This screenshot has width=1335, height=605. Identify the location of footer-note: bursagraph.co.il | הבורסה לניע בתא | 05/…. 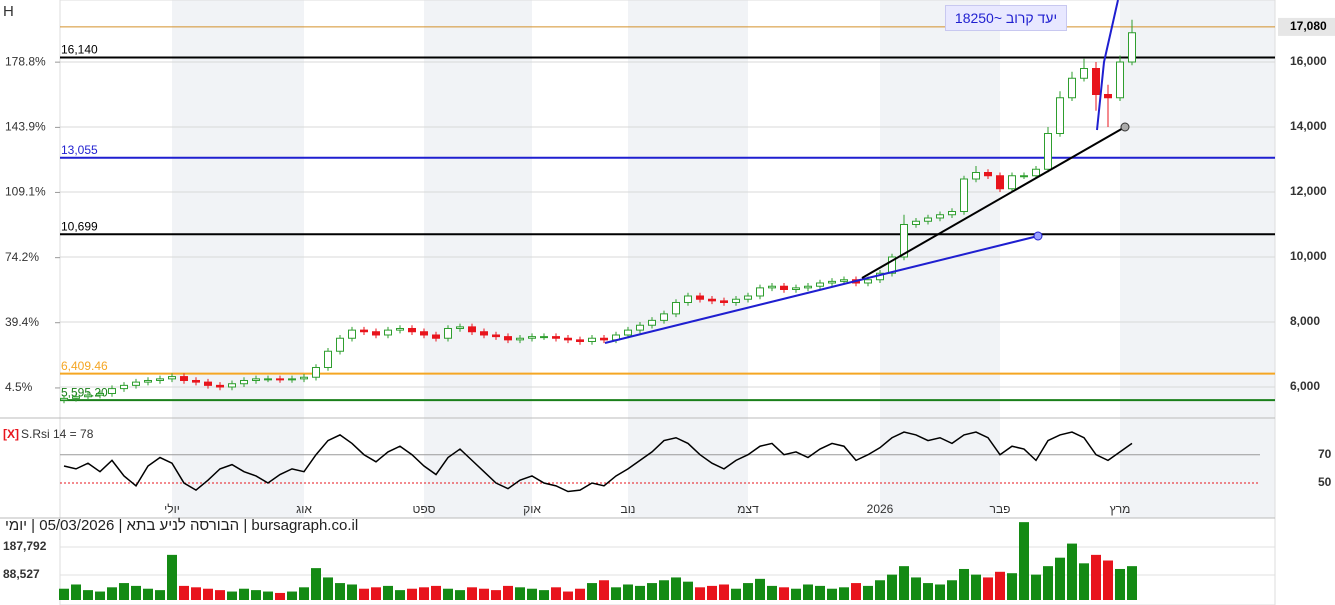
(182, 525).